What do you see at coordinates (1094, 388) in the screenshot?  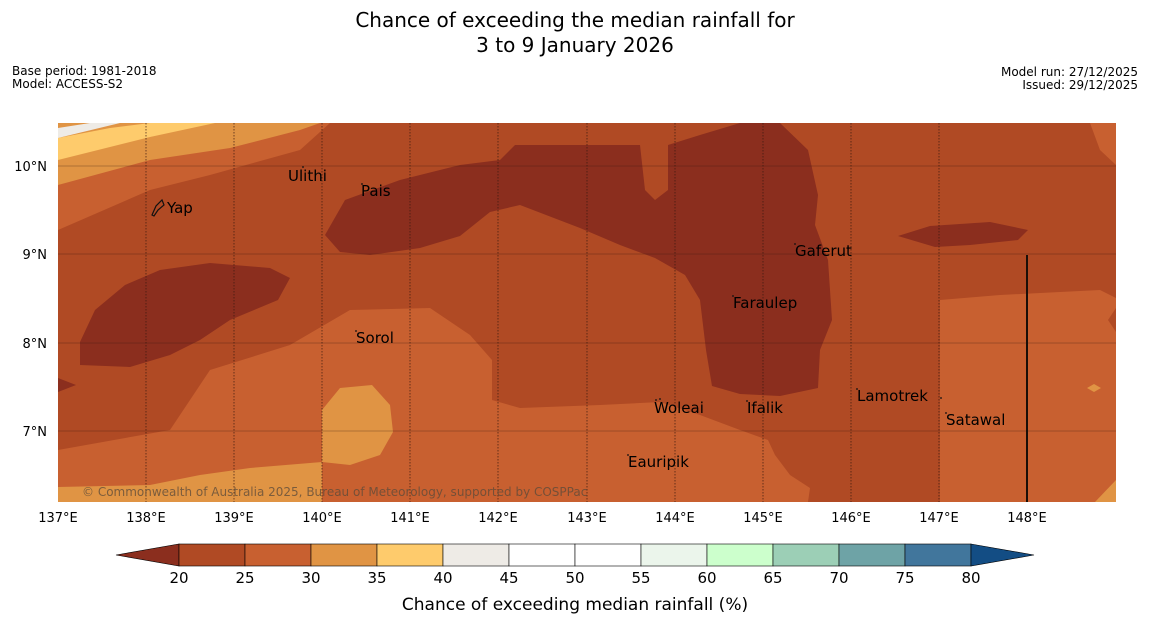 I see `region-30-35-dot` at bounding box center [1094, 388].